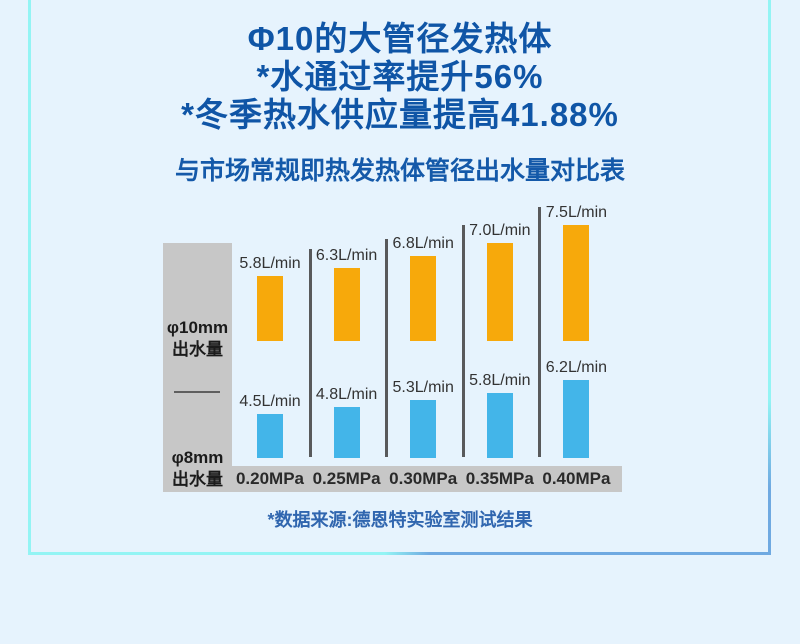 This screenshot has height=644, width=800. What do you see at coordinates (270, 263) in the screenshot?
I see `flow-value-label-phi10: 5.8L/min` at bounding box center [270, 263].